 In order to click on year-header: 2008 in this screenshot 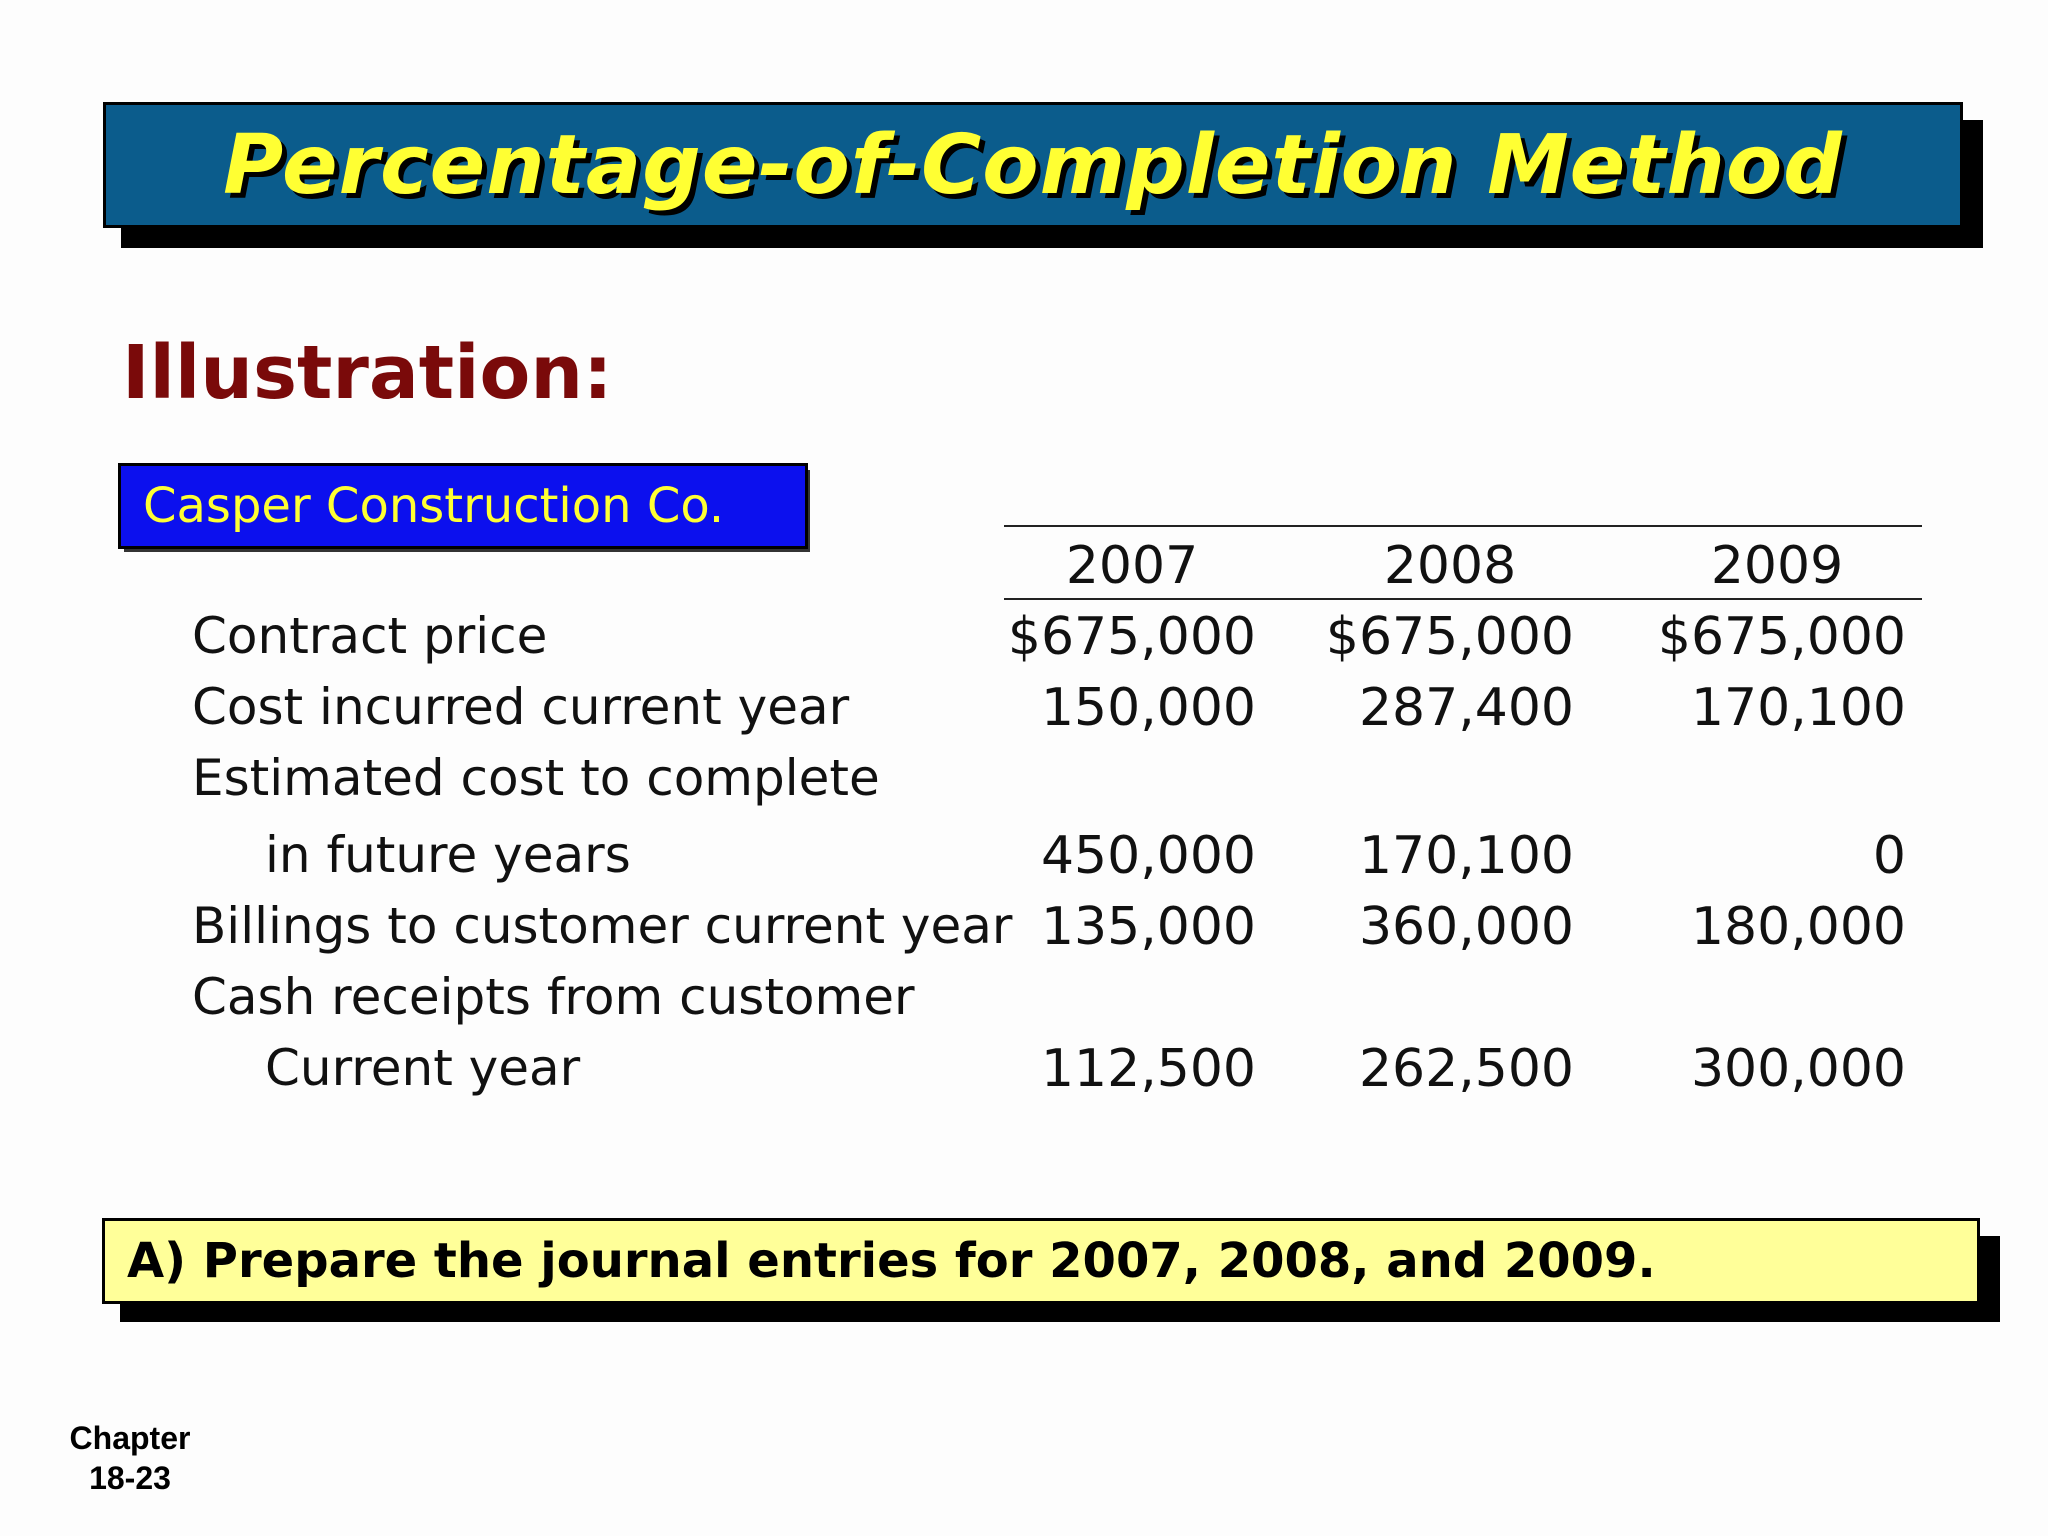, I will do `click(1450, 566)`.